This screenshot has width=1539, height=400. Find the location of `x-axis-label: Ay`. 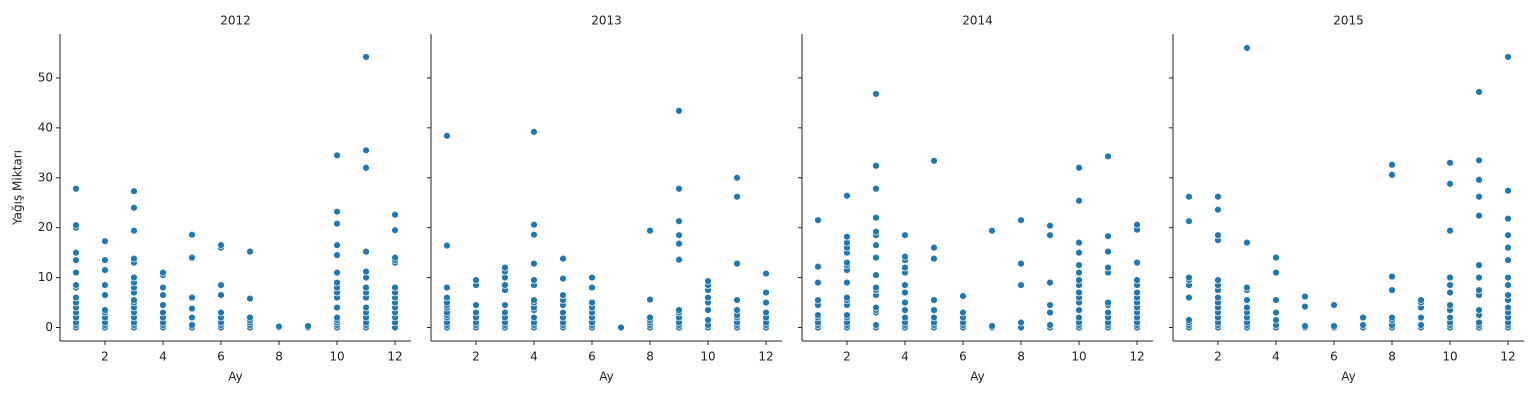

x-axis-label: Ay is located at coordinates (606, 377).